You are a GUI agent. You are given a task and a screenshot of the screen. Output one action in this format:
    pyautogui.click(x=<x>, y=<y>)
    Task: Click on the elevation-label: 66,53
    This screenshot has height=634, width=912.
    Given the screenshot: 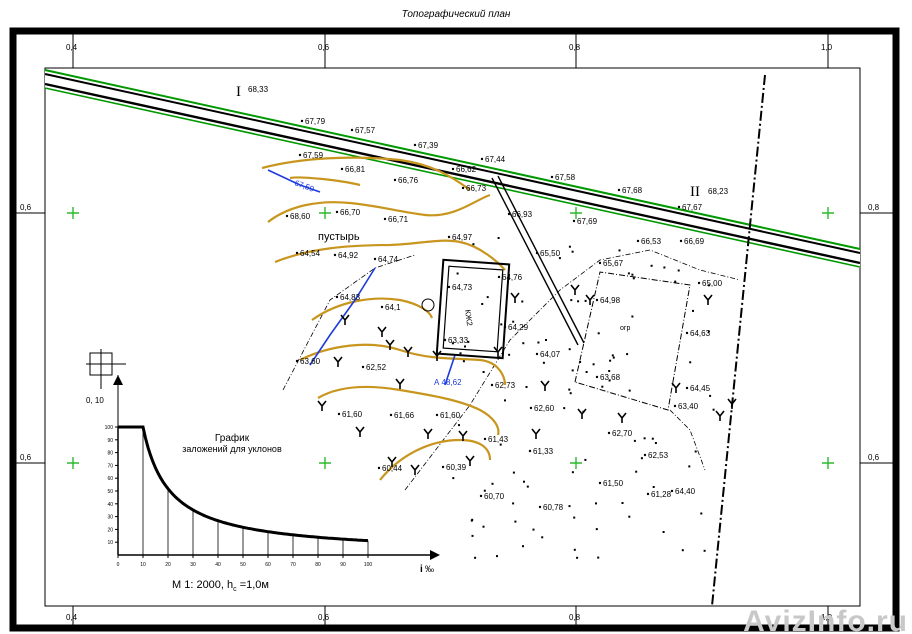 What is the action you would take?
    pyautogui.click(x=651, y=241)
    